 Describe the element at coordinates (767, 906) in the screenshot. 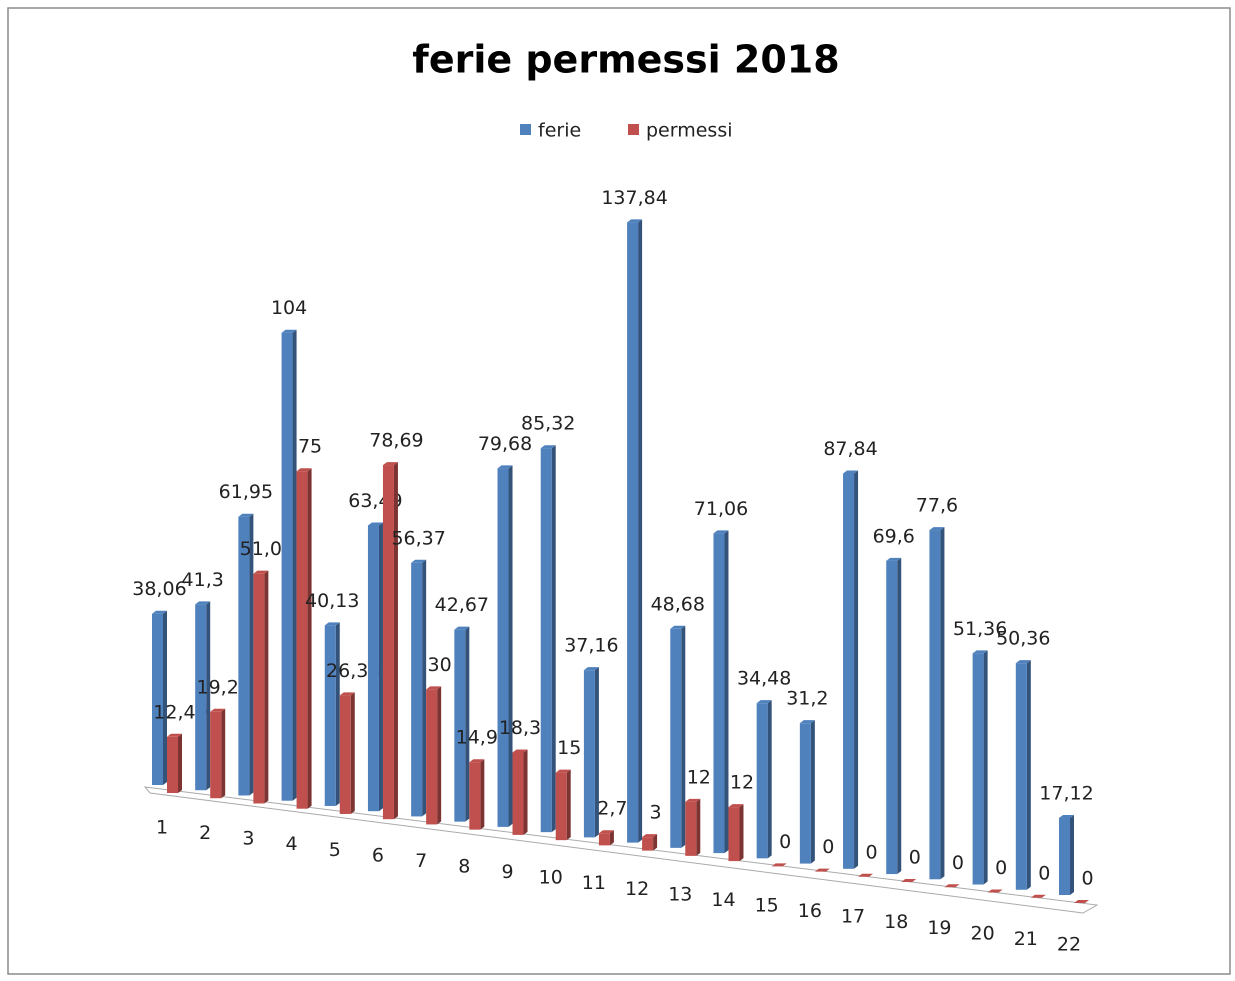

I see `x-tick-label: 15` at that location.